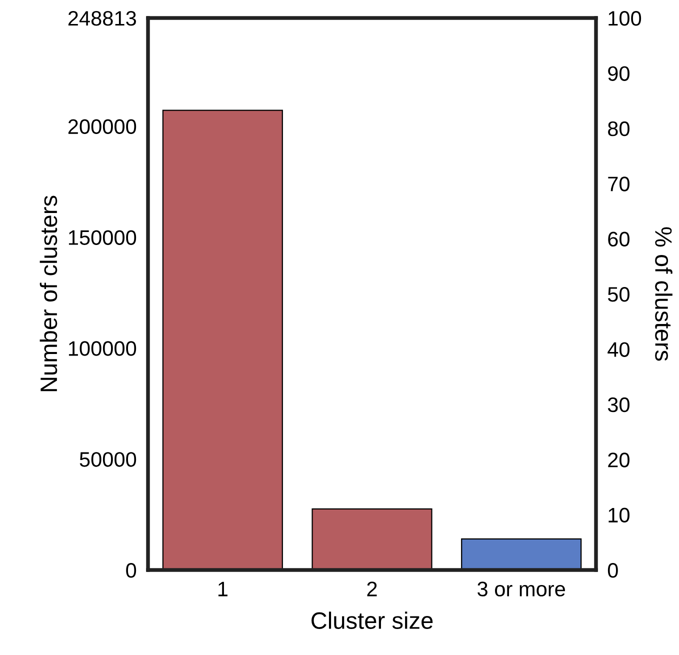  What do you see at coordinates (102, 126) in the screenshot?
I see `y-tick-label: 200000` at bounding box center [102, 126].